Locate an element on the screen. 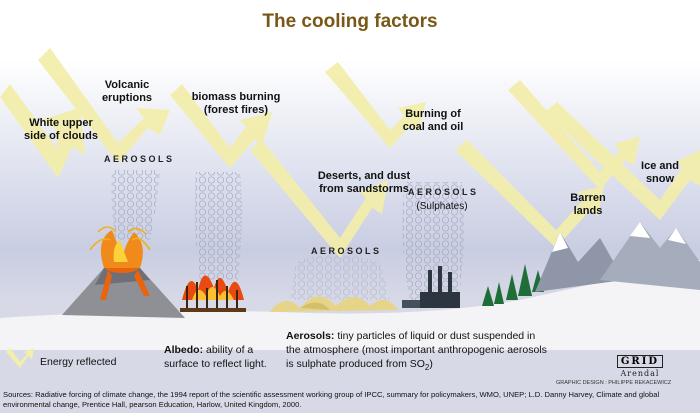 The image size is (700, 413). factory-icon is located at coordinates (431, 287).